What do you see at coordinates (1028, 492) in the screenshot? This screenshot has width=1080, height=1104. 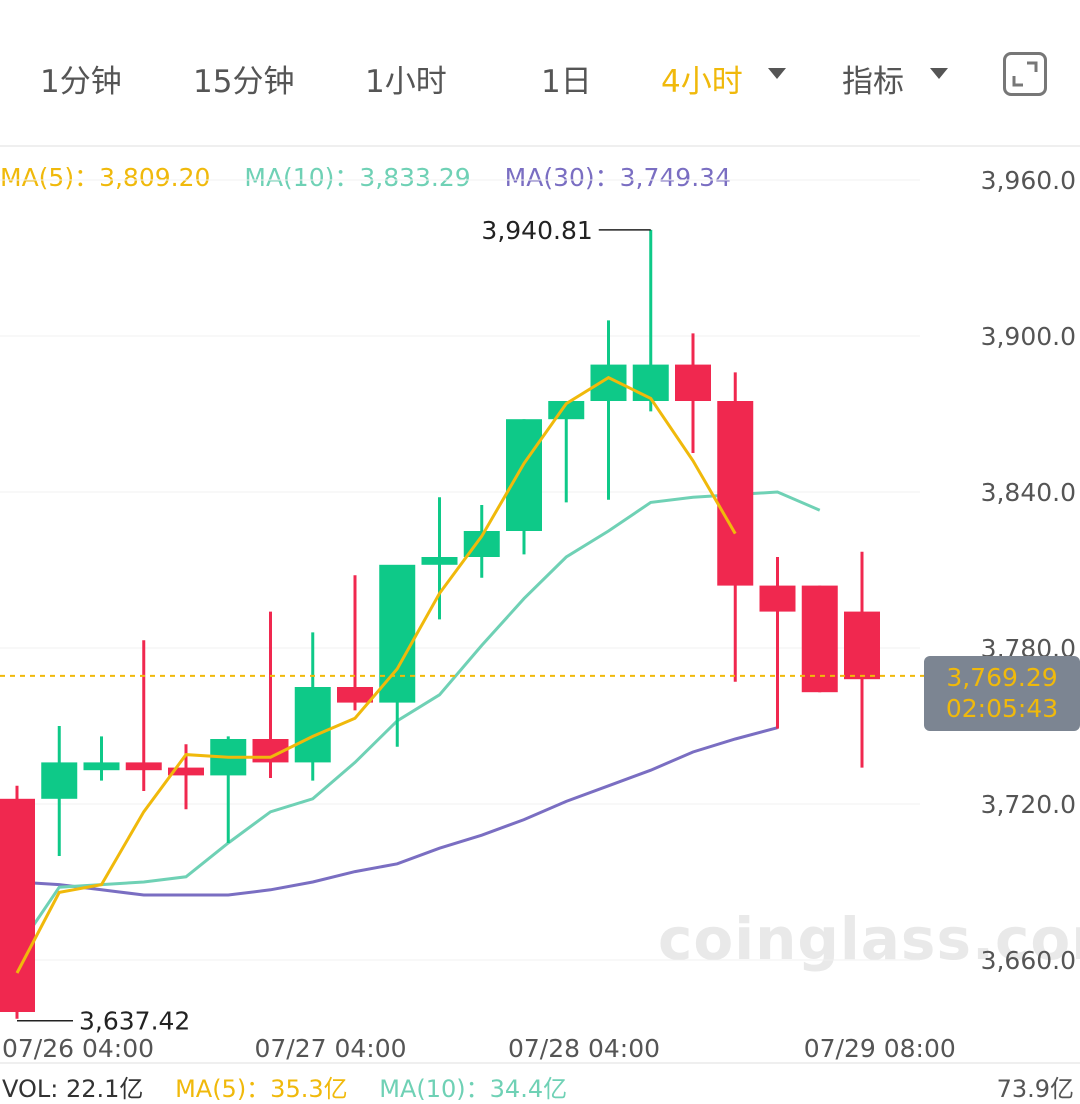 I see `y-tick-label: 3,840.0` at bounding box center [1028, 492].